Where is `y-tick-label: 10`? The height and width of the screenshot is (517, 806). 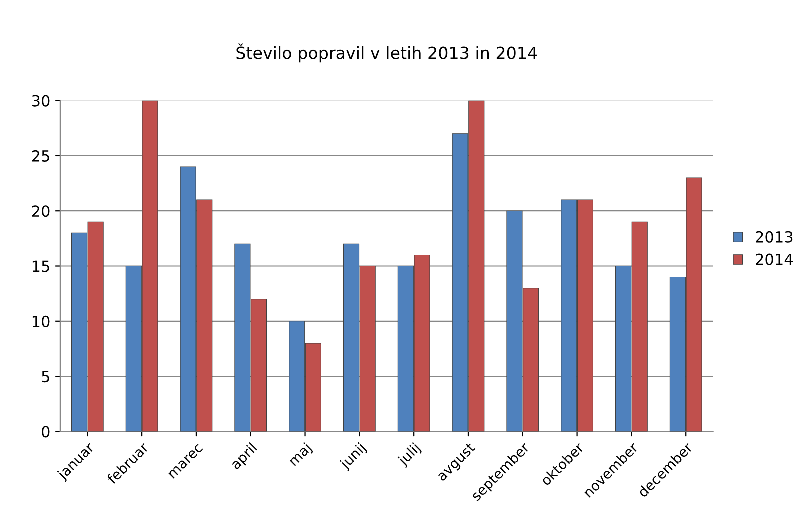 y-tick-label: 10 is located at coordinates (41, 322).